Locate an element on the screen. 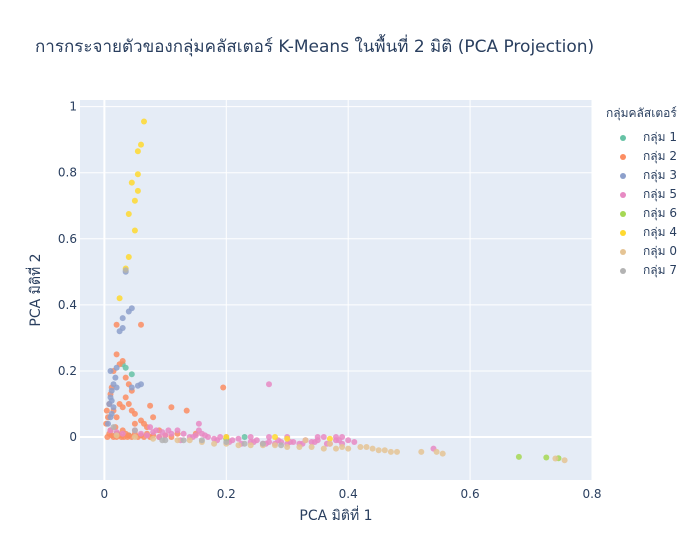  legend-item: กลุ่ม 3 is located at coordinates (641, 175).